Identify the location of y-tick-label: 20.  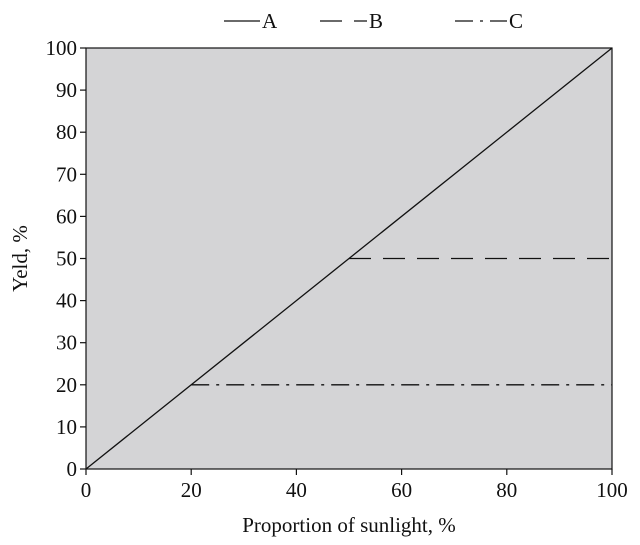
(66, 385).